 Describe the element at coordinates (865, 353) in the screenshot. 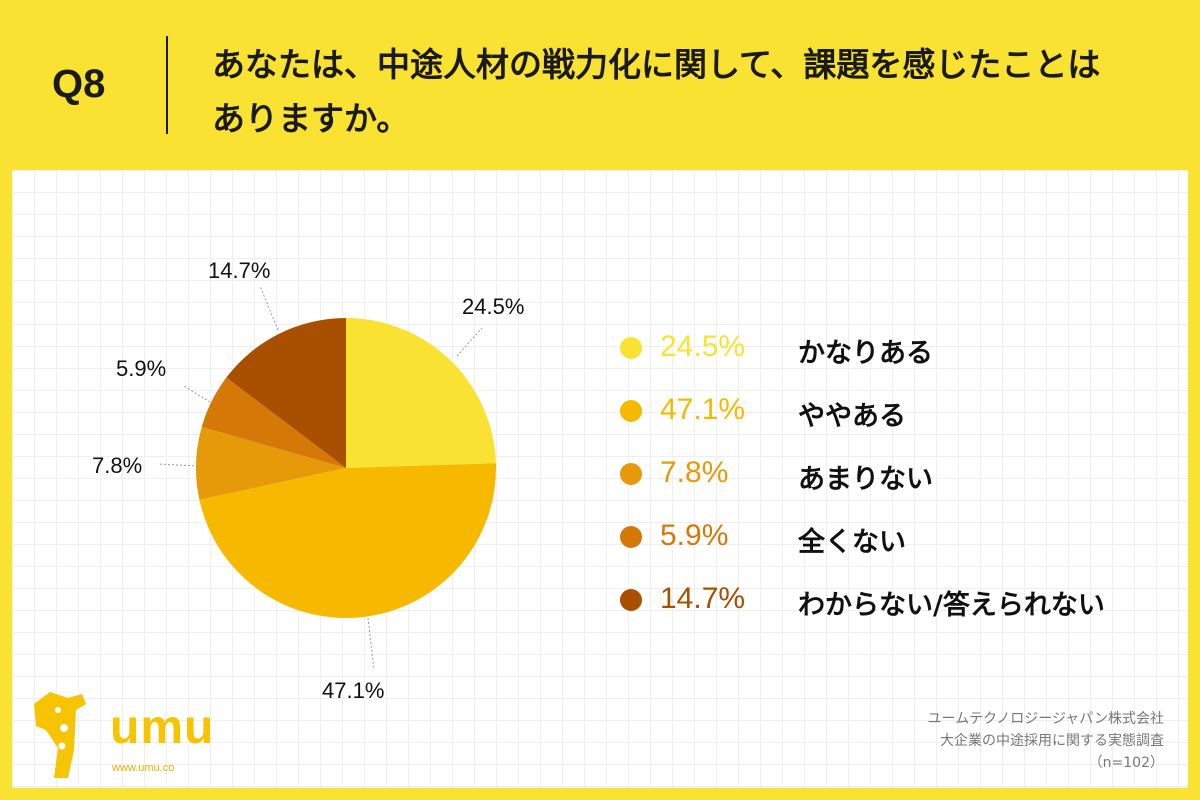

I see `legend-label: かなりある` at that location.